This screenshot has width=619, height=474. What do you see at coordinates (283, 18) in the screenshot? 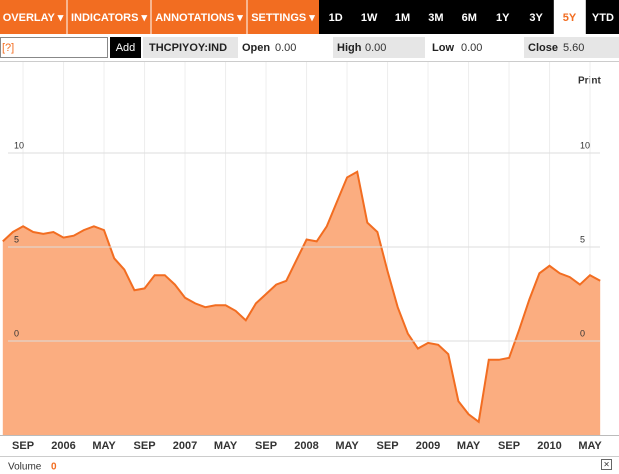
I see `menu-button: SETTINGS ▾` at bounding box center [283, 18].